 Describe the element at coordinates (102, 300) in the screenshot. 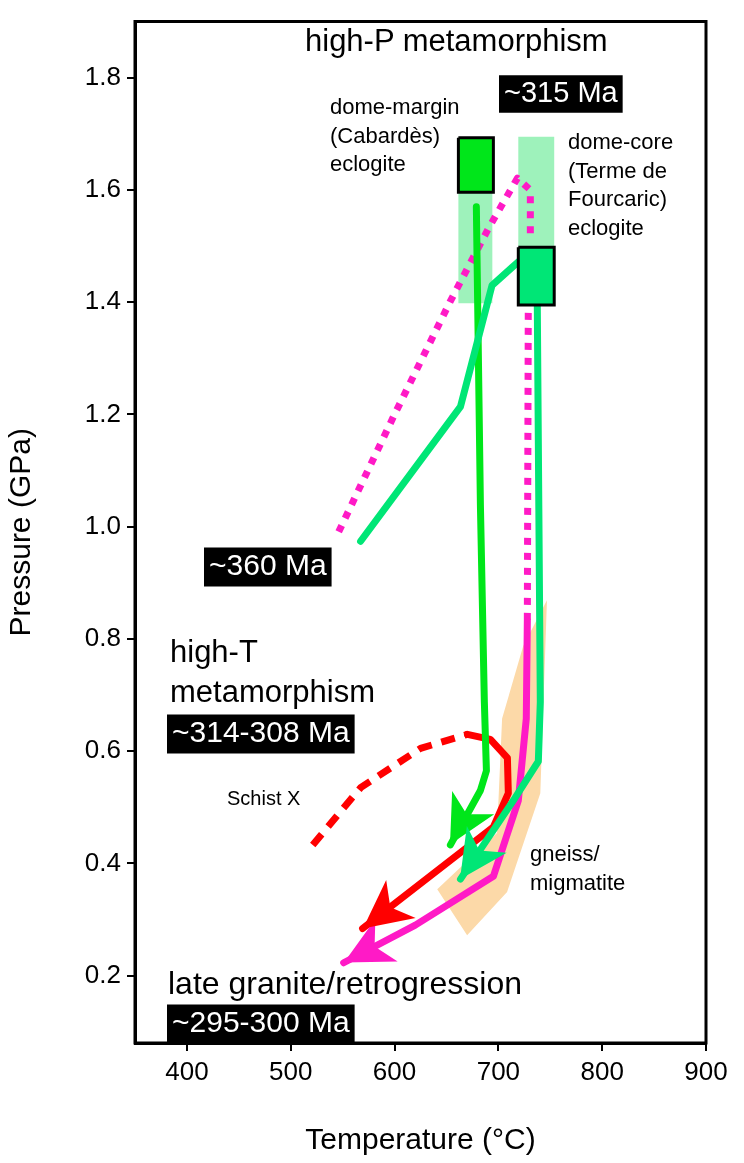

I see `y-tick-label: 1.4` at that location.